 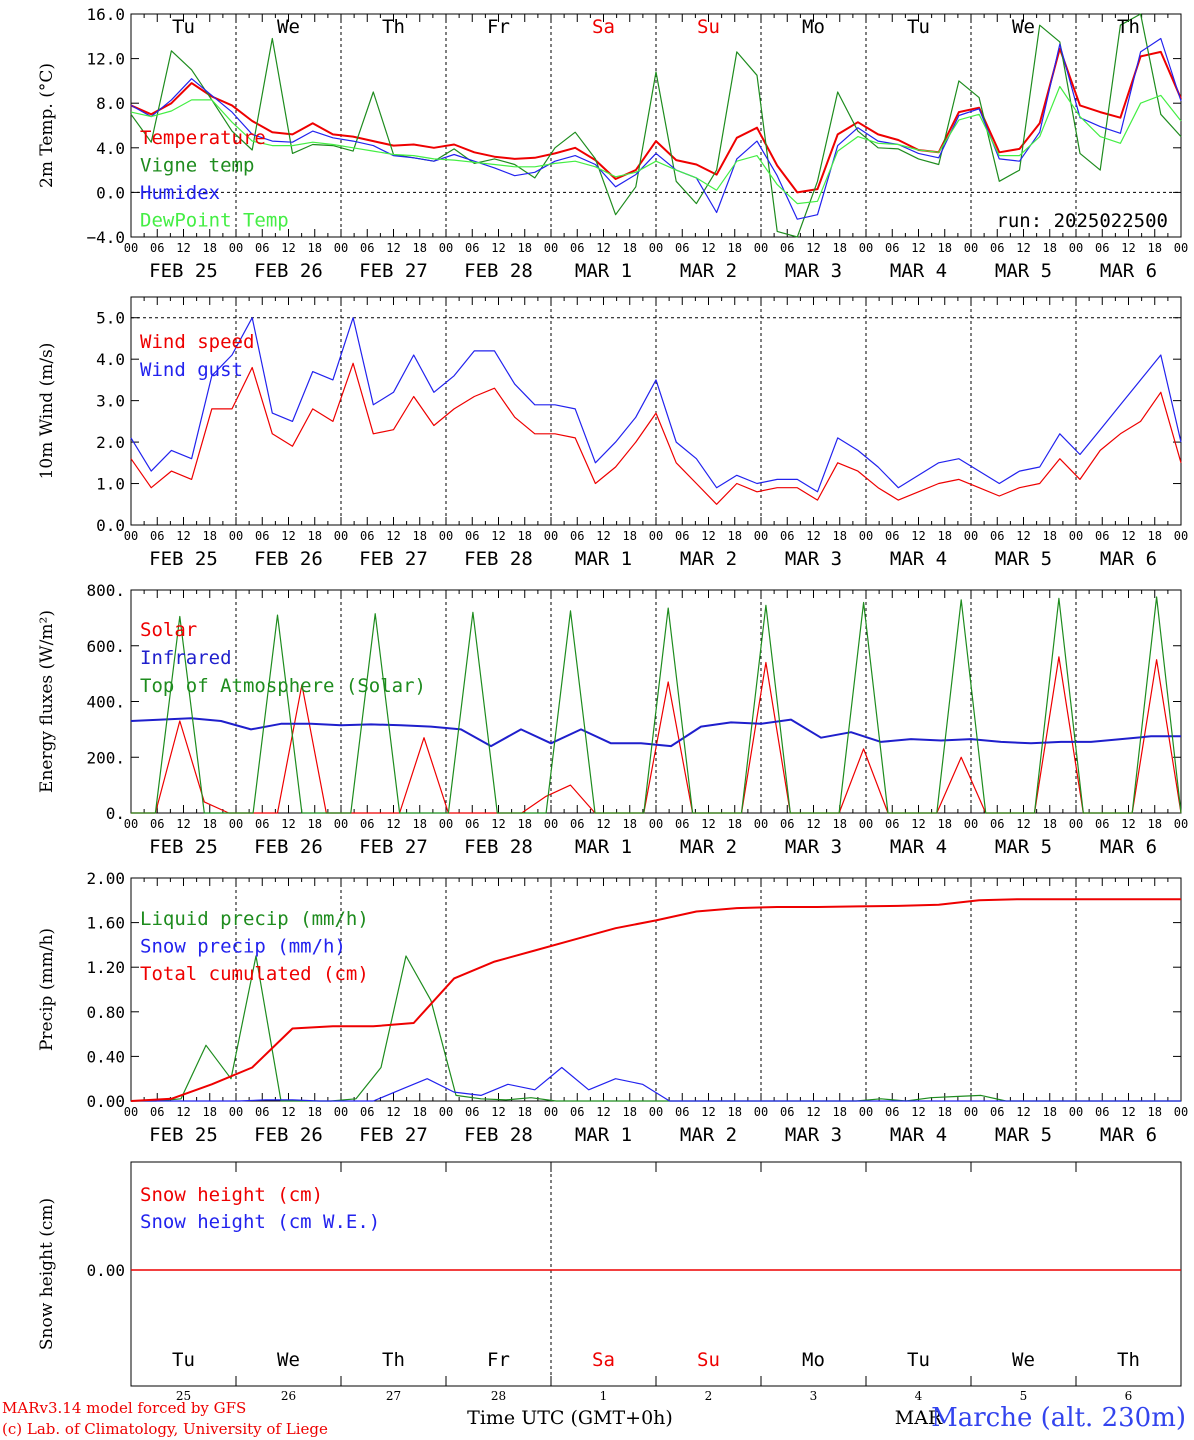 I want to click on legend-entry: Snow height (cm W.E.), so click(x=260, y=1222).